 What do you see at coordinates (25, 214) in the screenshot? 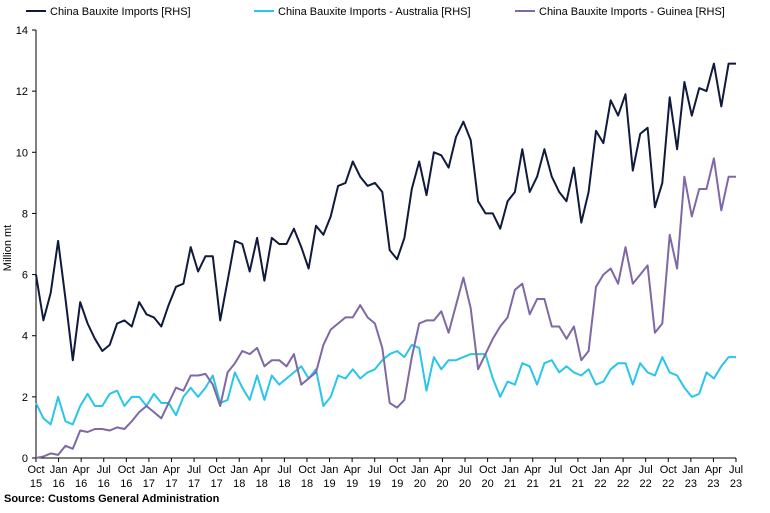
I see `y-tick-label: 8` at bounding box center [25, 214].